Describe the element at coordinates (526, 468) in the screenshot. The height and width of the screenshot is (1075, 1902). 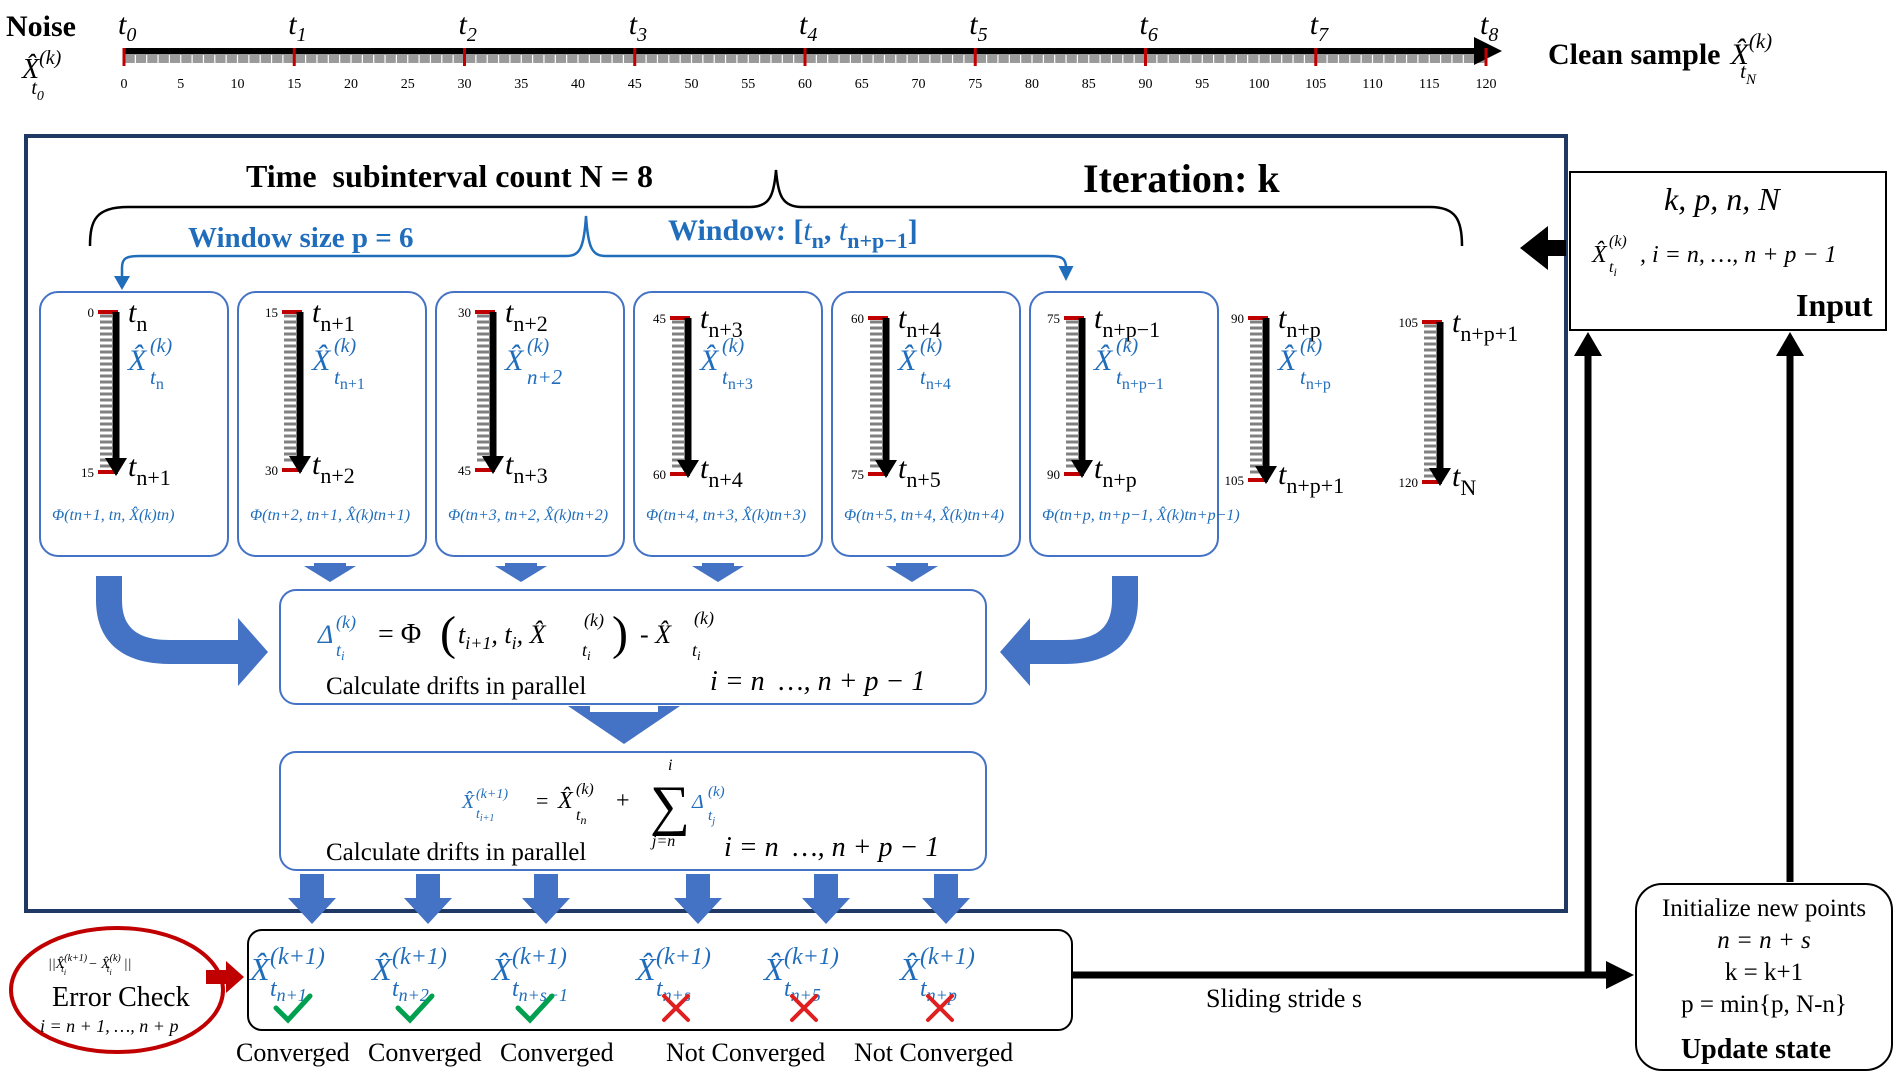
I see `column-bottom-label: tn+3` at that location.